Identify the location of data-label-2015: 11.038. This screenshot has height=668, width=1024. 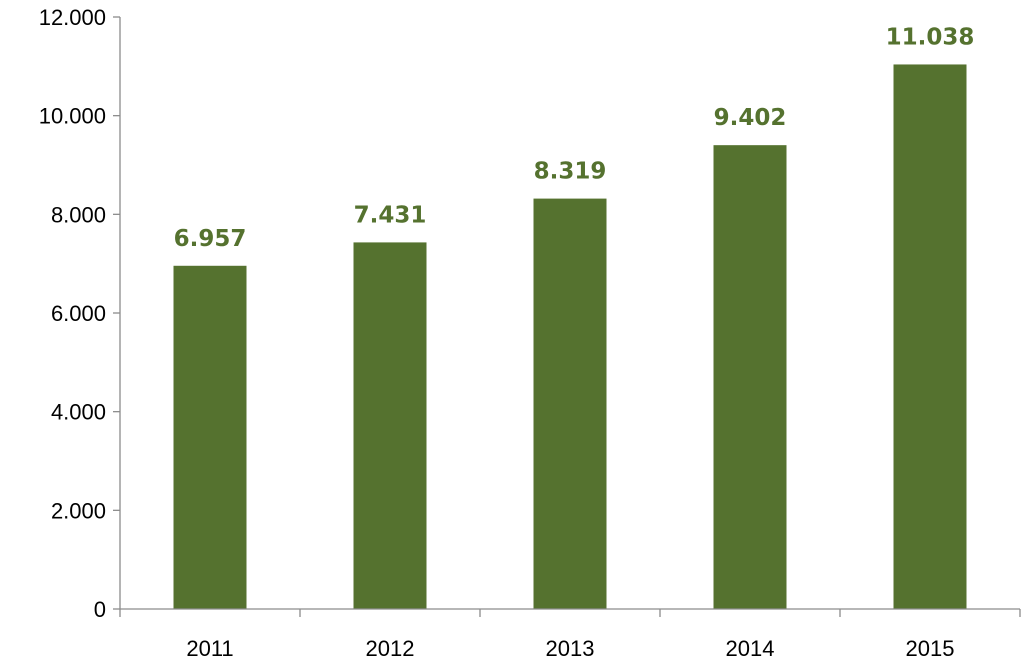
(930, 37).